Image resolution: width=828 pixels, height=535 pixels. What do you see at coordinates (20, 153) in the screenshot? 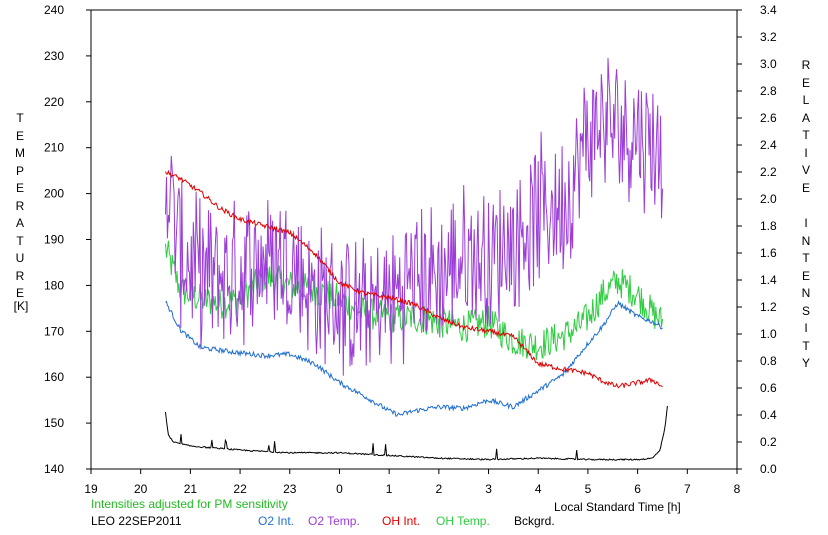
I see `axis-title-letter: M` at bounding box center [20, 153].